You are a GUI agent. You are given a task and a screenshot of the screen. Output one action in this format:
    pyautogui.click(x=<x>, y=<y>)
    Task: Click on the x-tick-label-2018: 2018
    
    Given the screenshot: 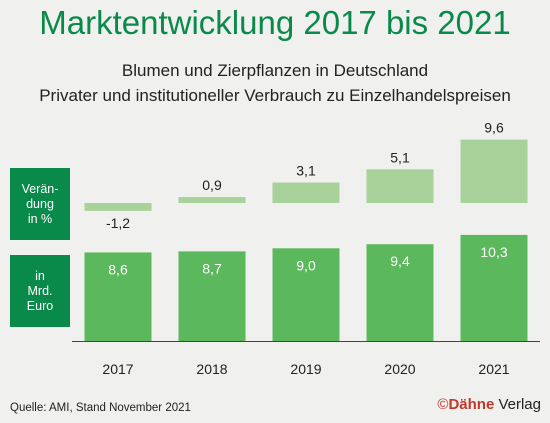 What is the action you would take?
    pyautogui.click(x=211, y=369)
    